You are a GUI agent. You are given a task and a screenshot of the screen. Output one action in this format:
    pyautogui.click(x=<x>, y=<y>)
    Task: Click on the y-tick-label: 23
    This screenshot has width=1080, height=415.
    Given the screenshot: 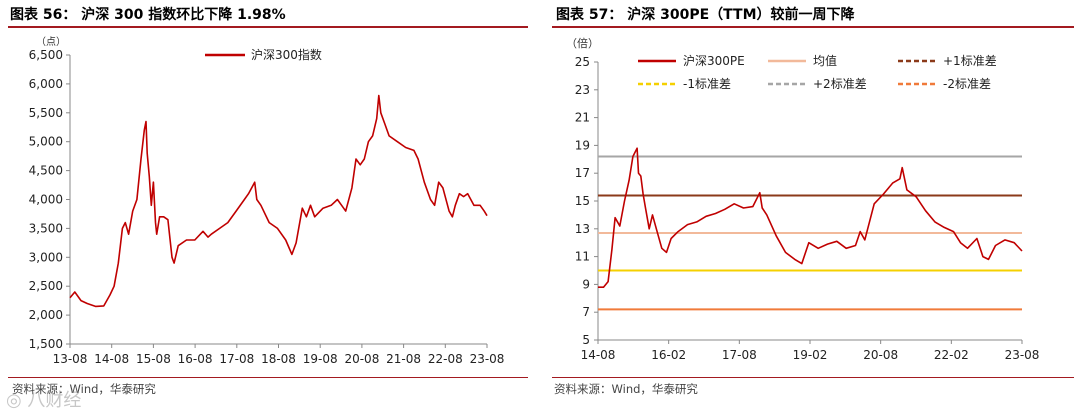 What is the action you would take?
    pyautogui.click(x=582, y=90)
    